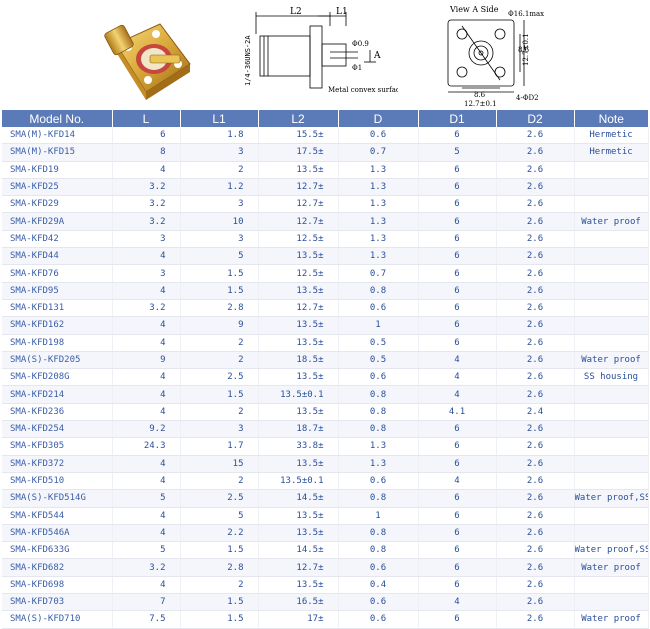  Describe the element at coordinates (325, 481) in the screenshot. I see `table-row: SMA-KFD510 4 2 13.5±0.1 0.6 4 2.6` at that location.